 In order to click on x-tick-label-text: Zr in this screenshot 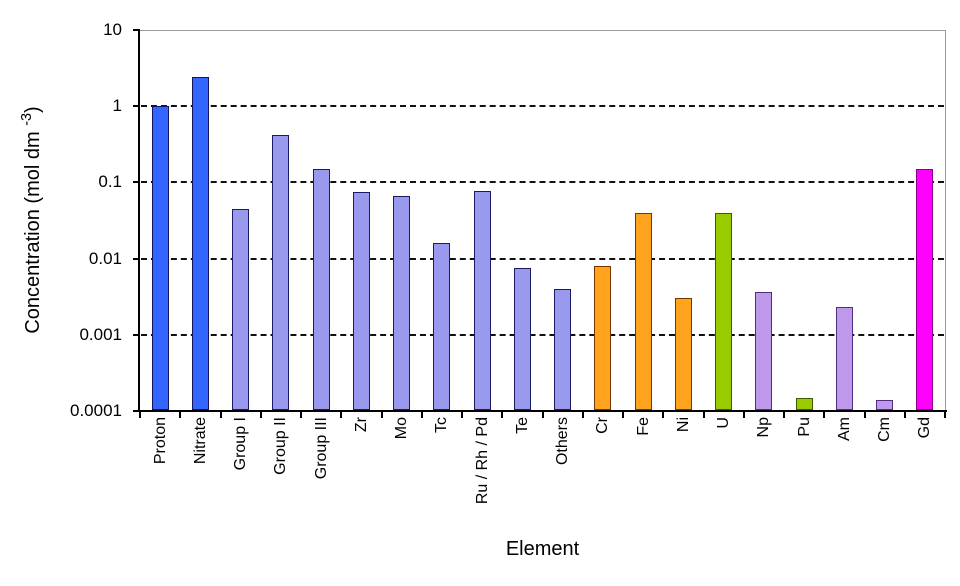, I will do `click(361, 425)`.